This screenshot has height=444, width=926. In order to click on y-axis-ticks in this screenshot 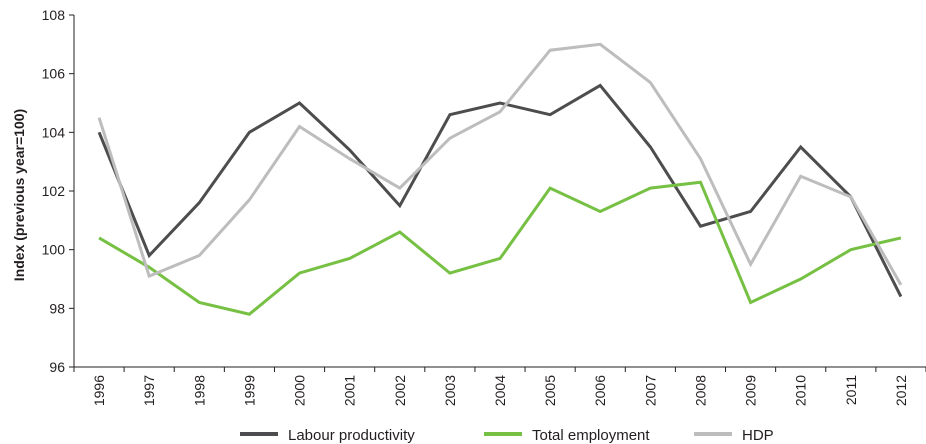, I will do `click(71, 191)`.